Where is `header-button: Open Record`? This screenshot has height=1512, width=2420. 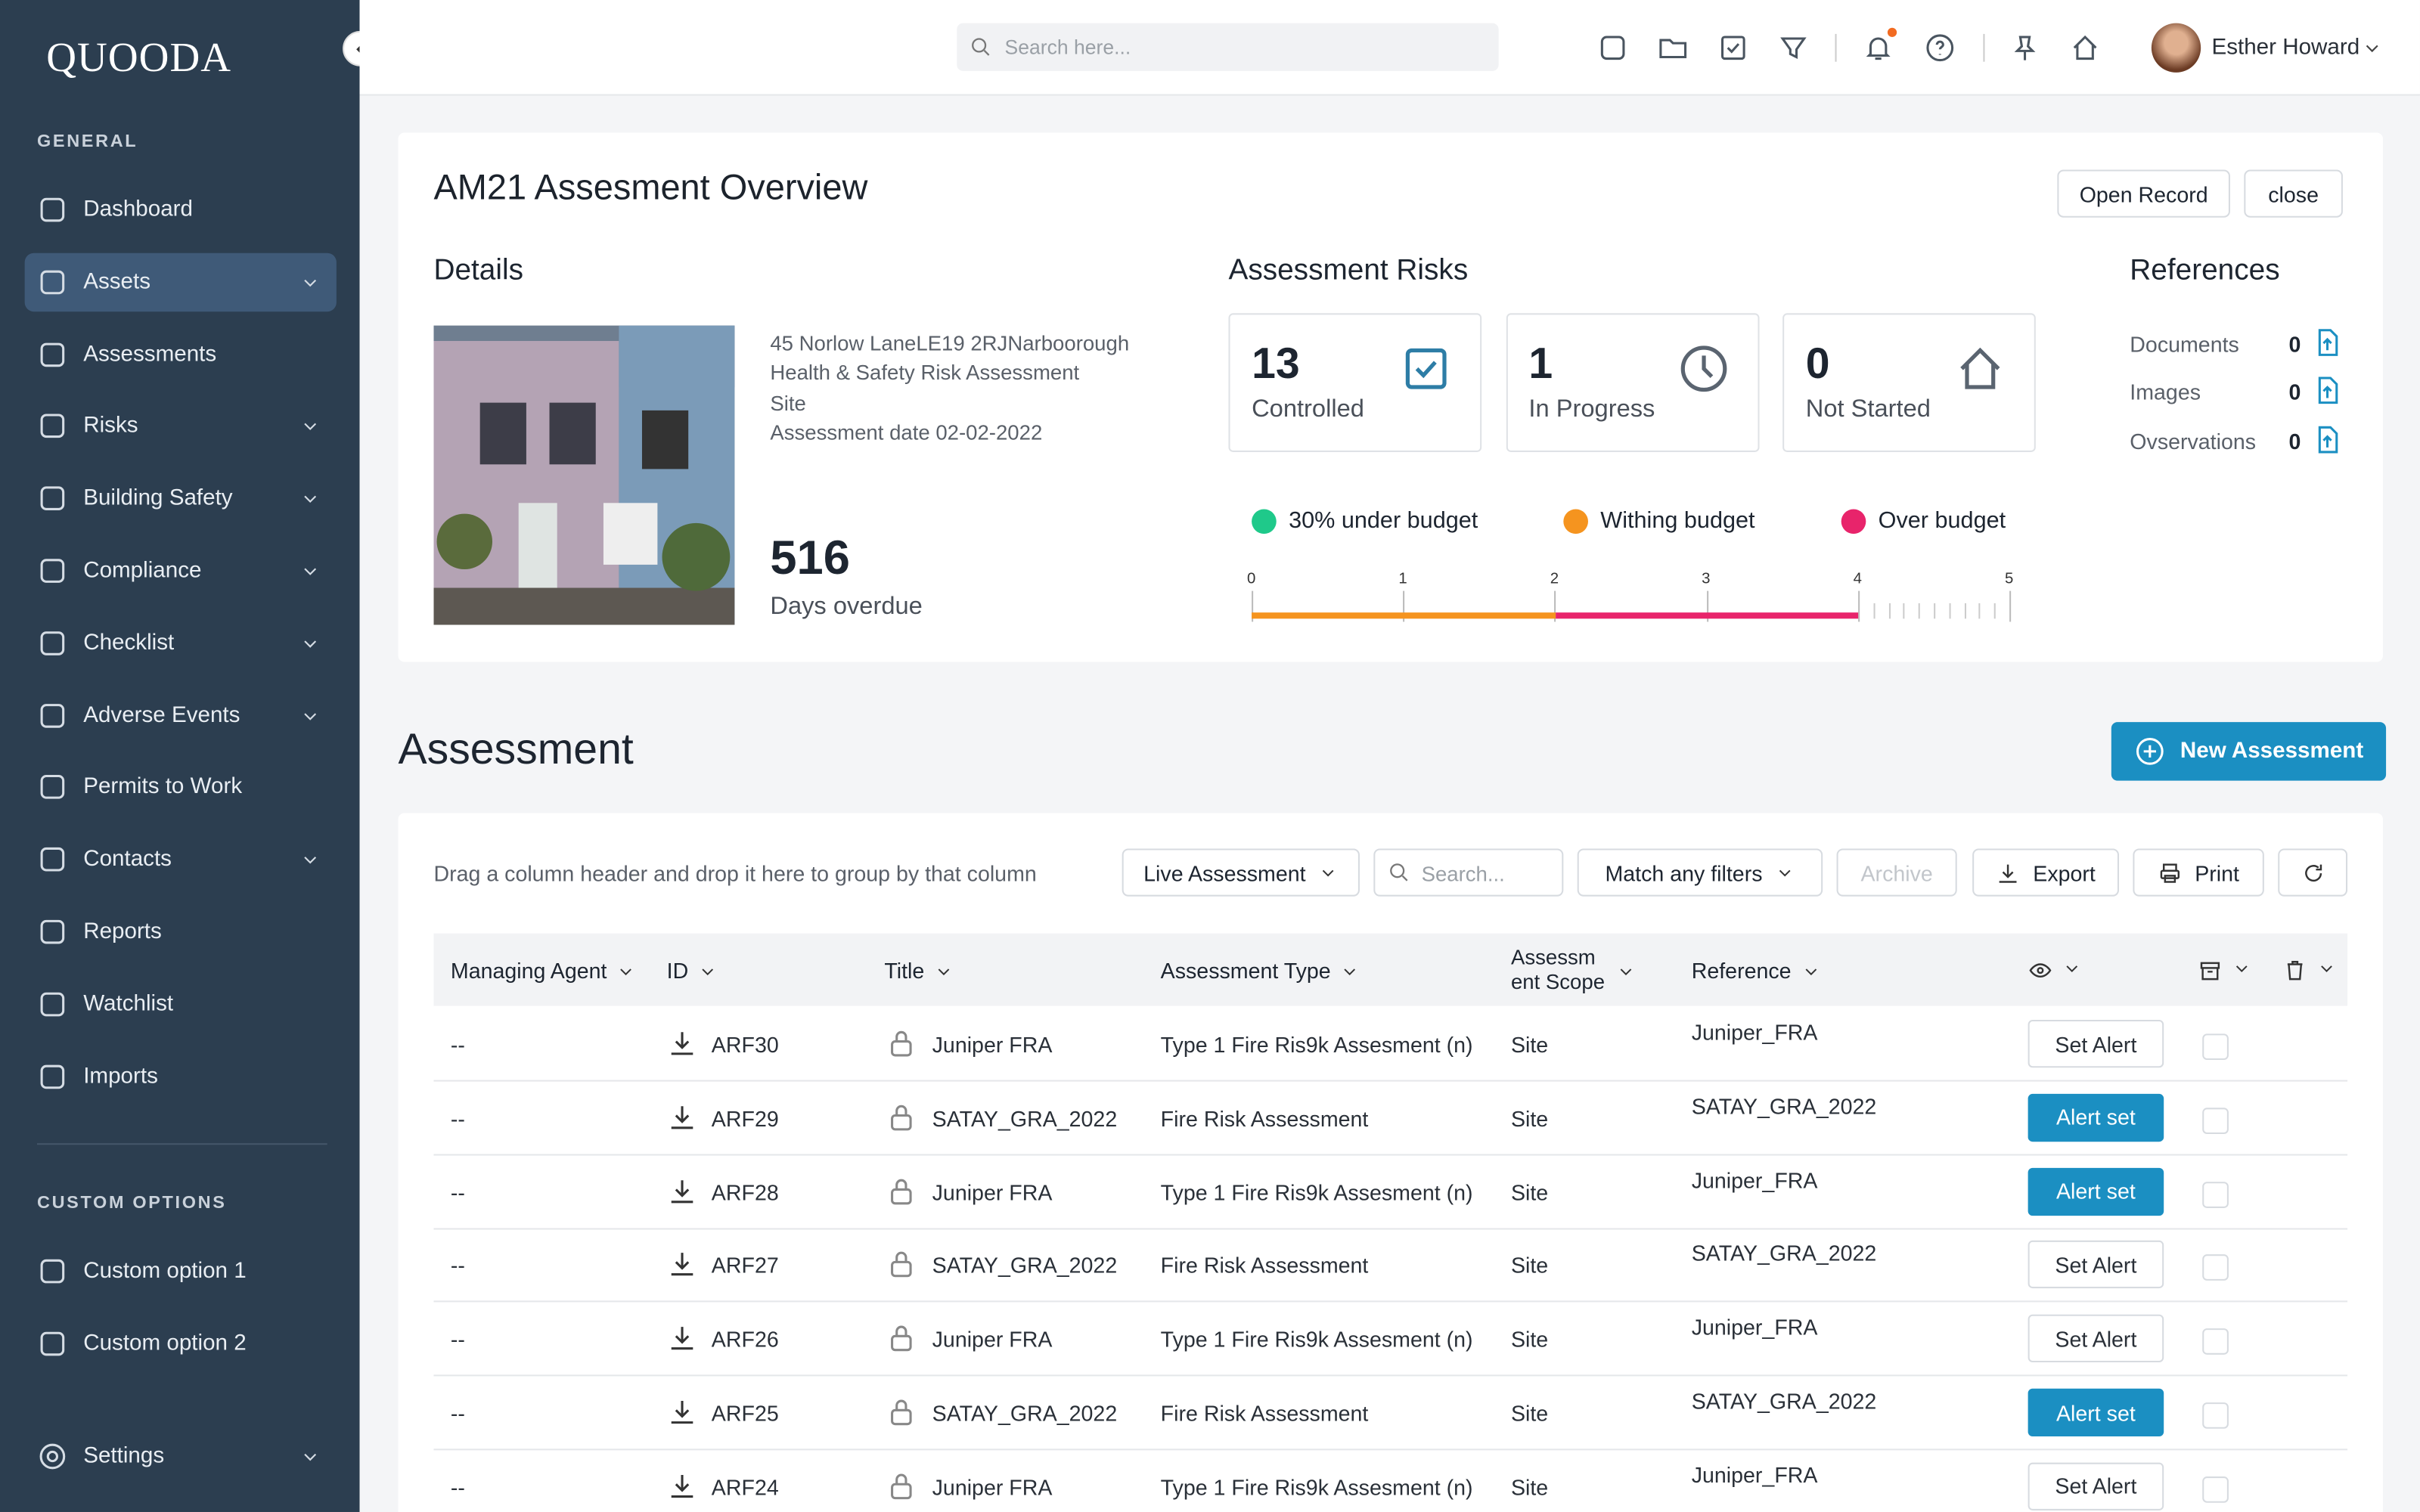
header-button: Open Record is located at coordinates (2143, 193).